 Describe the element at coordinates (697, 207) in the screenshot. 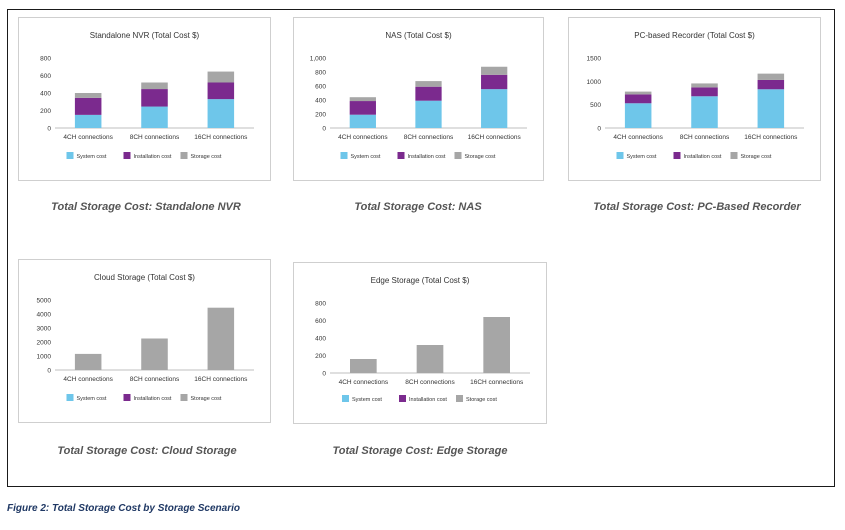

I see `chart-caption-pc-based-recorder: Total Storage Cost: PC-Based Recorder` at that location.